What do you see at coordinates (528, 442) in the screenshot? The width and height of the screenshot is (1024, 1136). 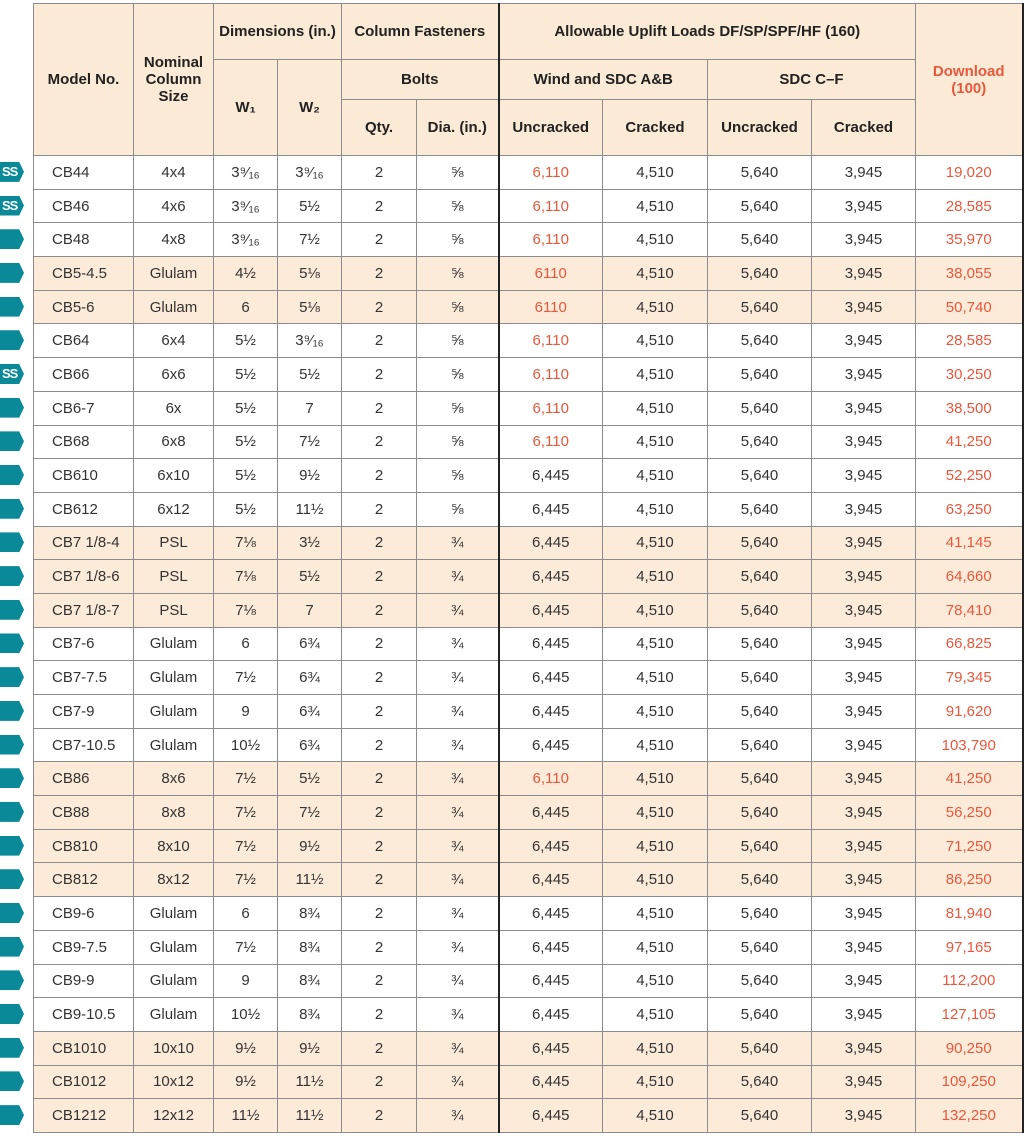 I see `table-row: CB68 6x8 5½ 7½ 2 ⅝ 6,110 4,510 5,640 3,945 41,250` at bounding box center [528, 442].